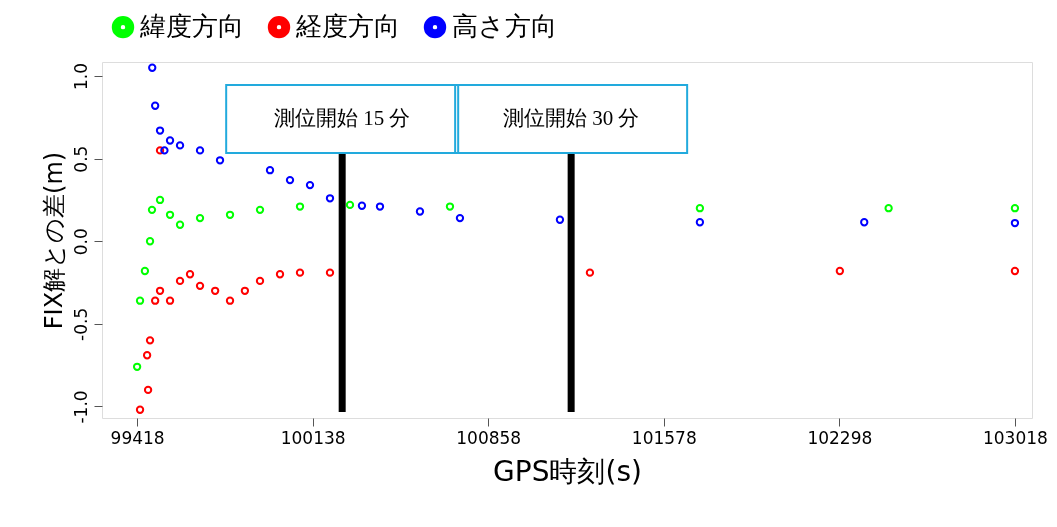 This screenshot has width=1057, height=527. What do you see at coordinates (1015, 437) in the screenshot?
I see `x-tick-label: 103018` at bounding box center [1015, 437].